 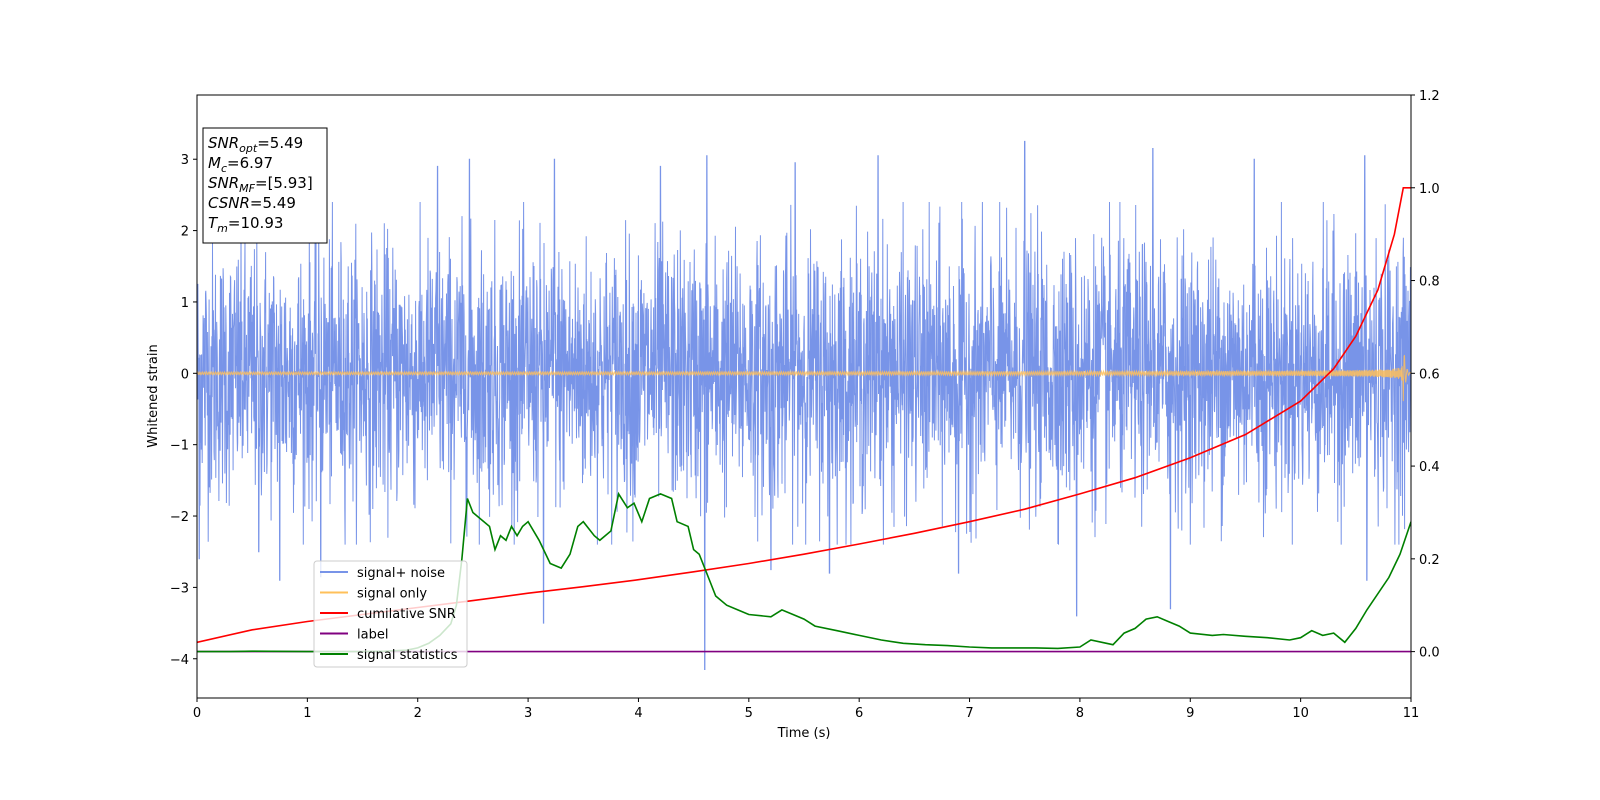 I want to click on y2-tick-label: 0.4, so click(x=1429, y=467).